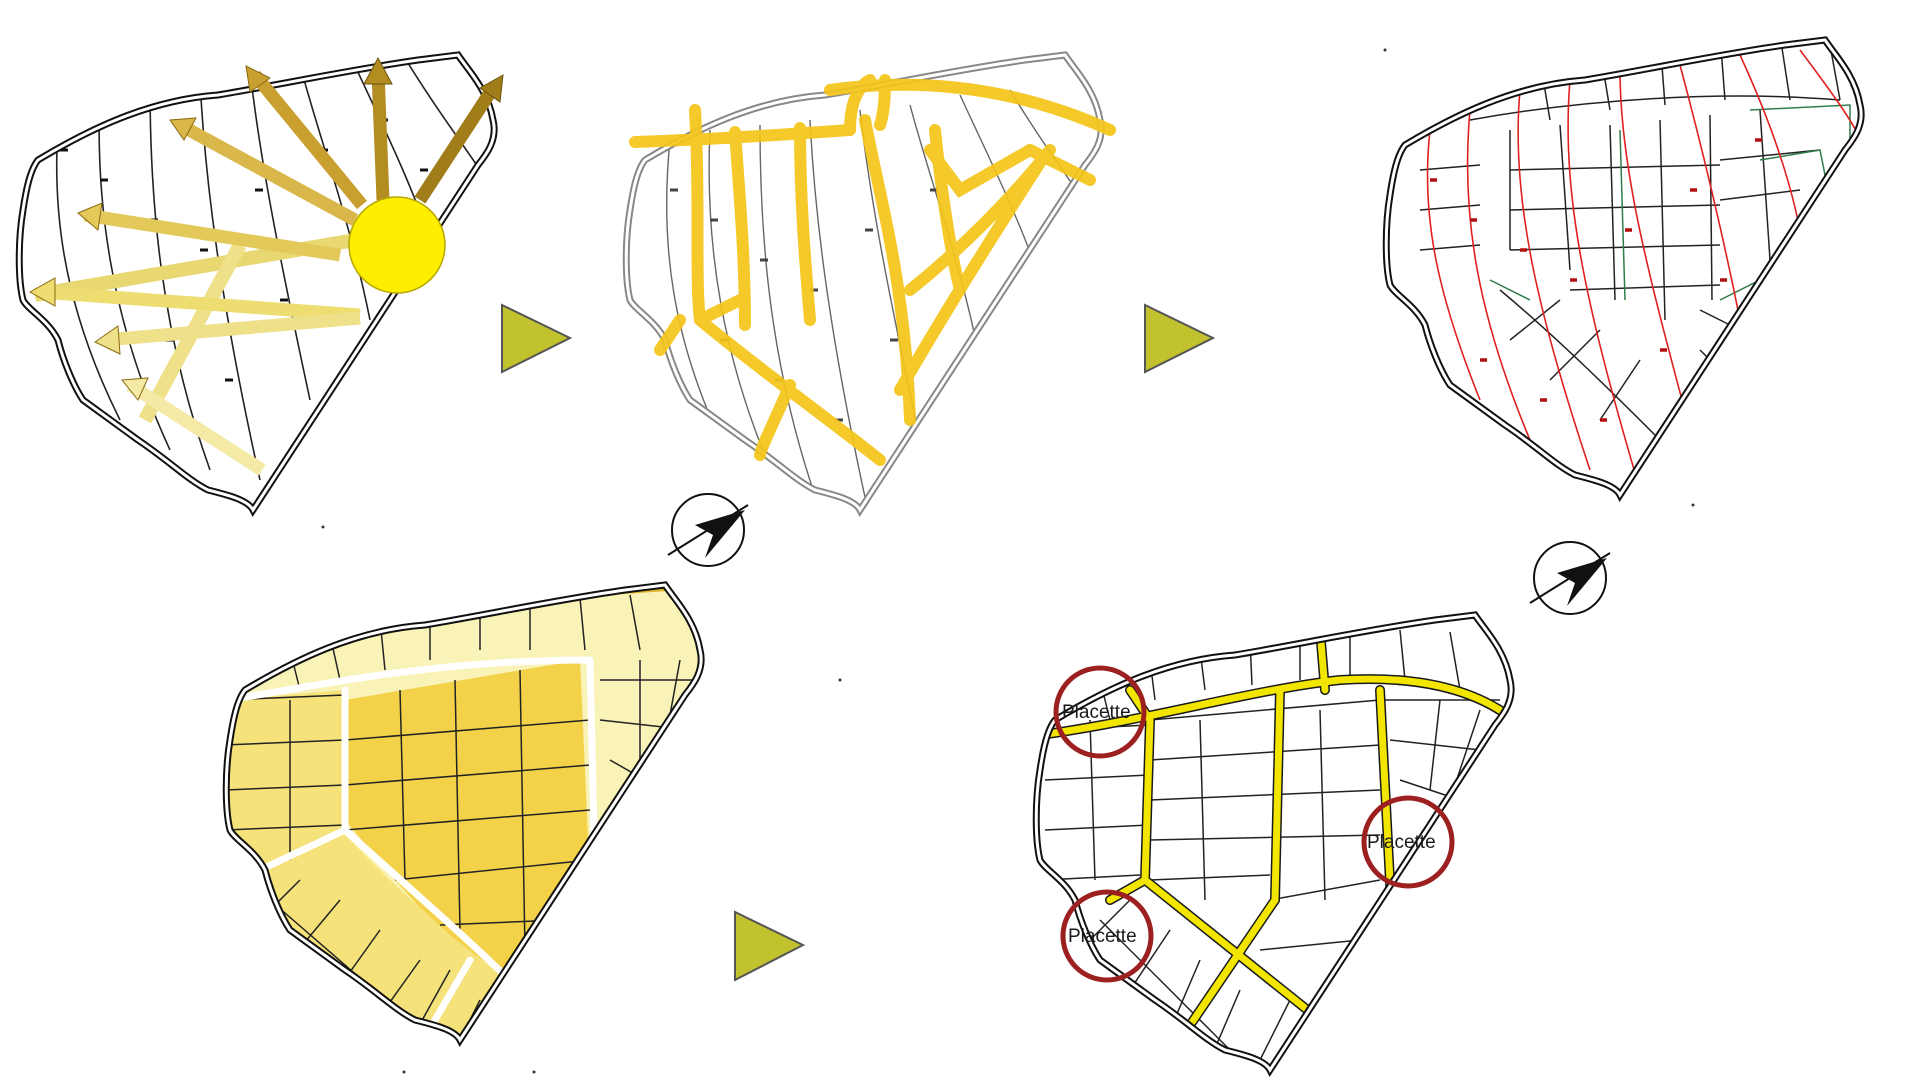  I want to click on panel-final-layout: Placette Placette Placette, so click(1290, 830).